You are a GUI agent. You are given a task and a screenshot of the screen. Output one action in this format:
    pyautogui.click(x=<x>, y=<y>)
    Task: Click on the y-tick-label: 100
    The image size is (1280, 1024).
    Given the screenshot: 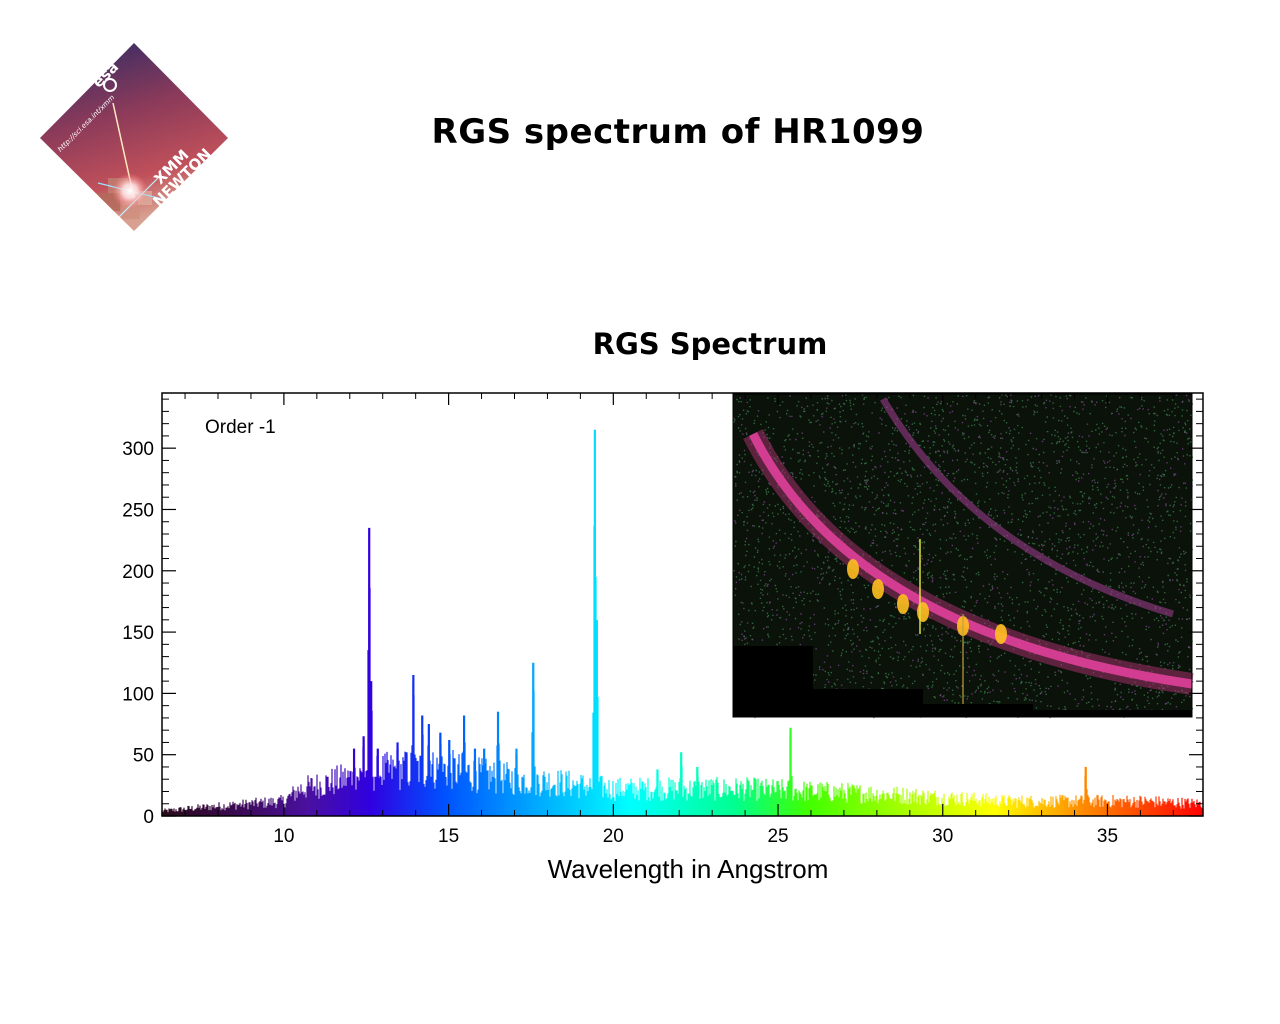 What is the action you would take?
    pyautogui.click(x=138, y=694)
    